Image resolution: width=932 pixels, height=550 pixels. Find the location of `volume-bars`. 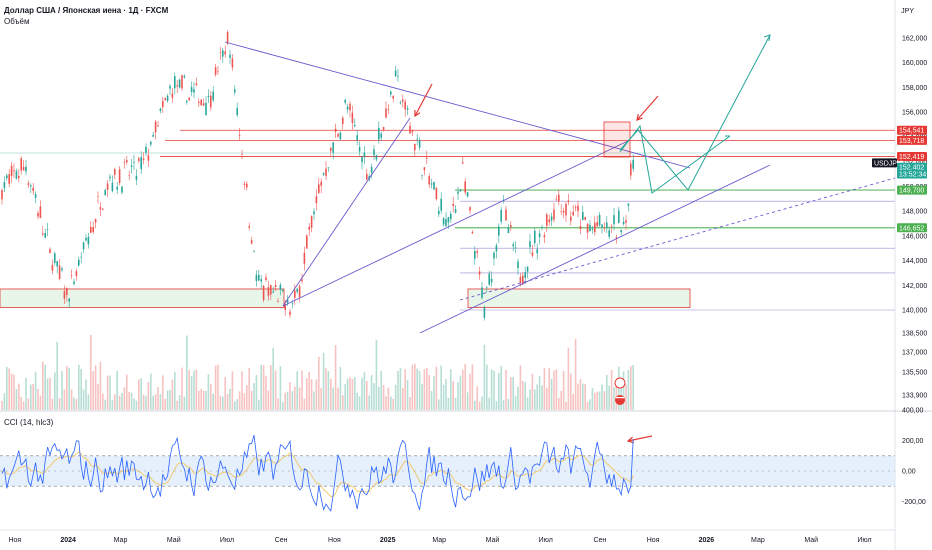

volume-bars is located at coordinates (317, 372).